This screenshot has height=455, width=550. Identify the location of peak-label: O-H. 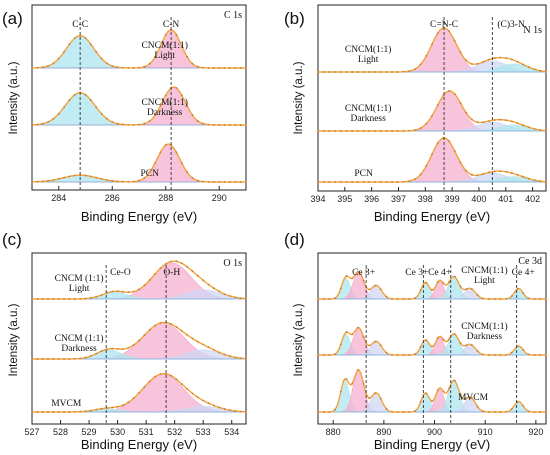
(171, 273).